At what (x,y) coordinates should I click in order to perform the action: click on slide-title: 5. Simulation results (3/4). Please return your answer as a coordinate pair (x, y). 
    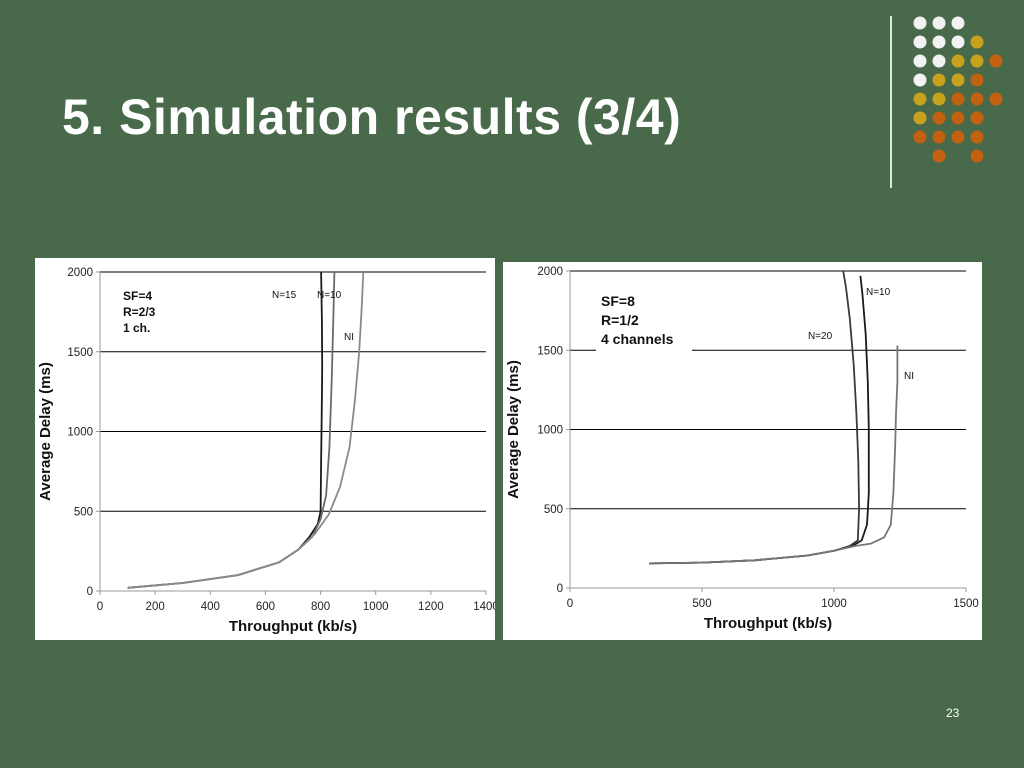
    Looking at the image, I should click on (372, 117).